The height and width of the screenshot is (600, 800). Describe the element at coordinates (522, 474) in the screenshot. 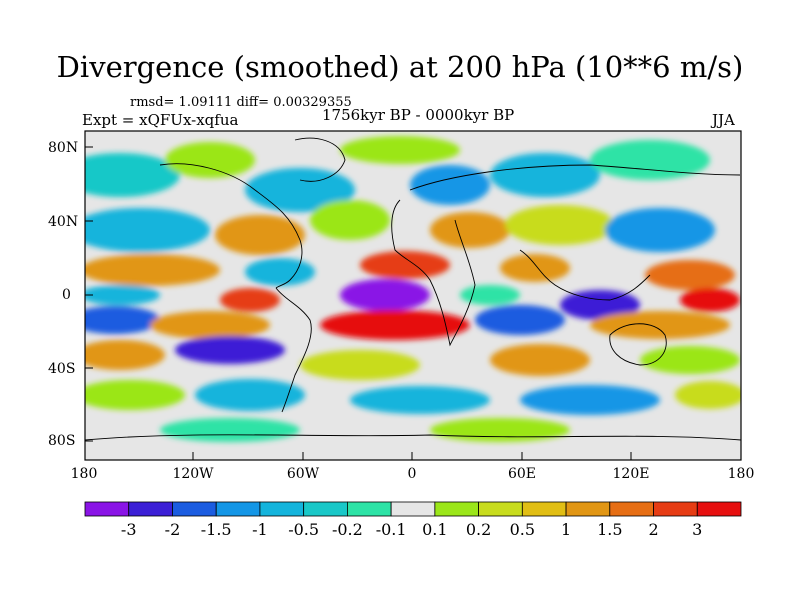

I see `lon-tick-60e: 60E` at that location.